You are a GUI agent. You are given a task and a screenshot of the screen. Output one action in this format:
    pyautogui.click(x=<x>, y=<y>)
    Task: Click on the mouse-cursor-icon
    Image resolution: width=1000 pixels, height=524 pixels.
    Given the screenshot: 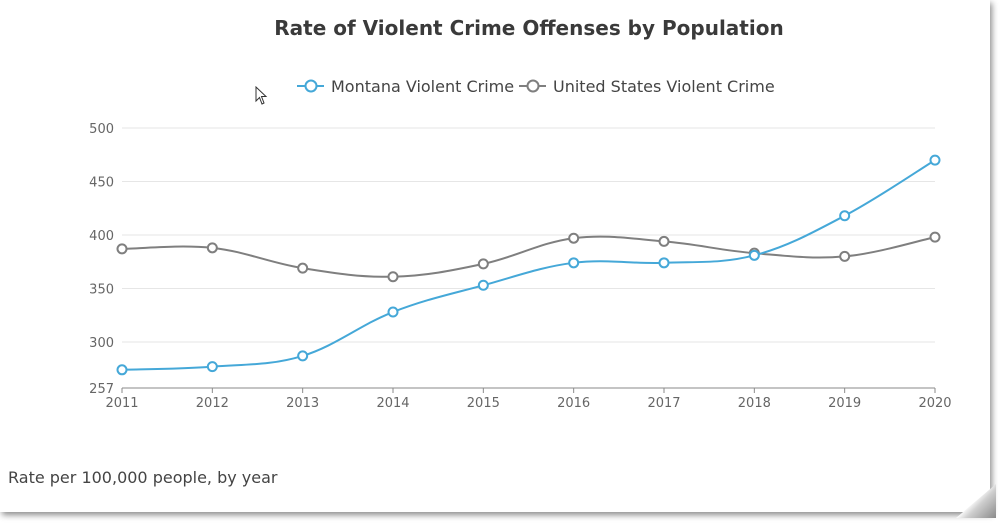 What is the action you would take?
    pyautogui.click(x=261, y=95)
    